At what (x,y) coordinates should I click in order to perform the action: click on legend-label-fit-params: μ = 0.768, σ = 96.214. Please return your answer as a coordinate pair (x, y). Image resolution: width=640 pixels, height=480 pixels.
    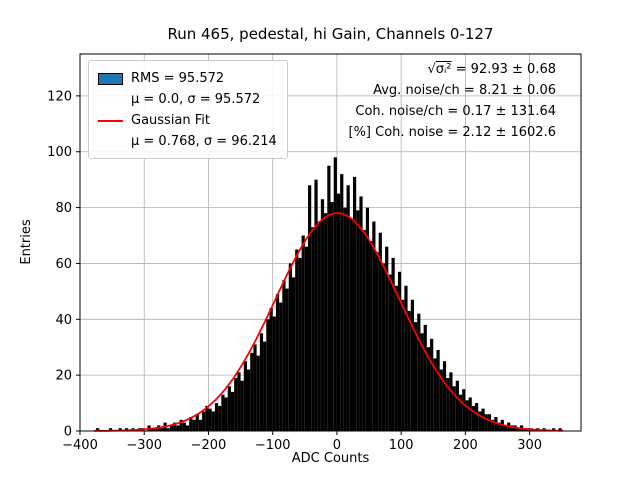
    Looking at the image, I should click on (204, 141).